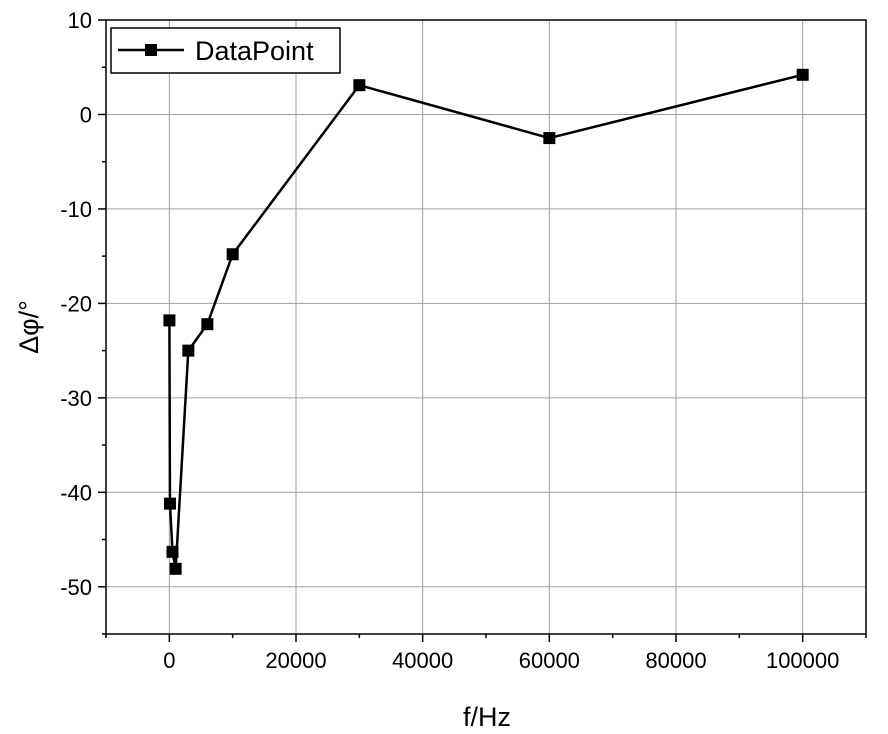  What do you see at coordinates (549, 660) in the screenshot?
I see `x-tick-label: 60000` at bounding box center [549, 660].